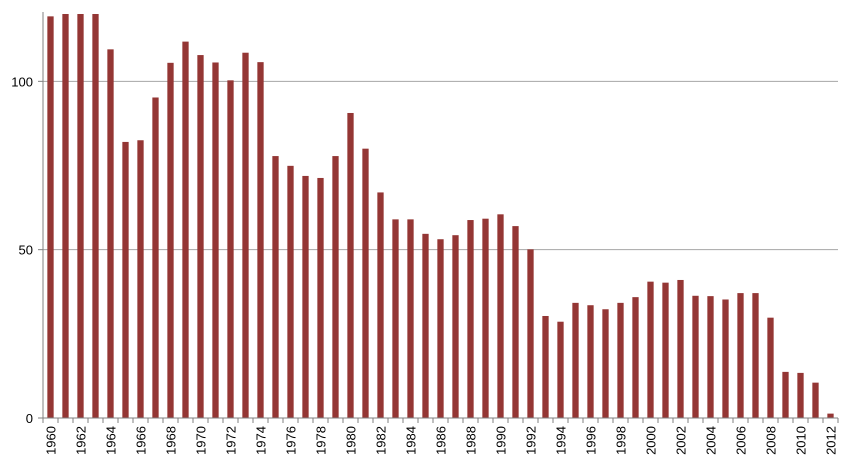 The height and width of the screenshot is (471, 850). Describe the element at coordinates (350, 265) in the screenshot. I see `bar-1980` at that location.